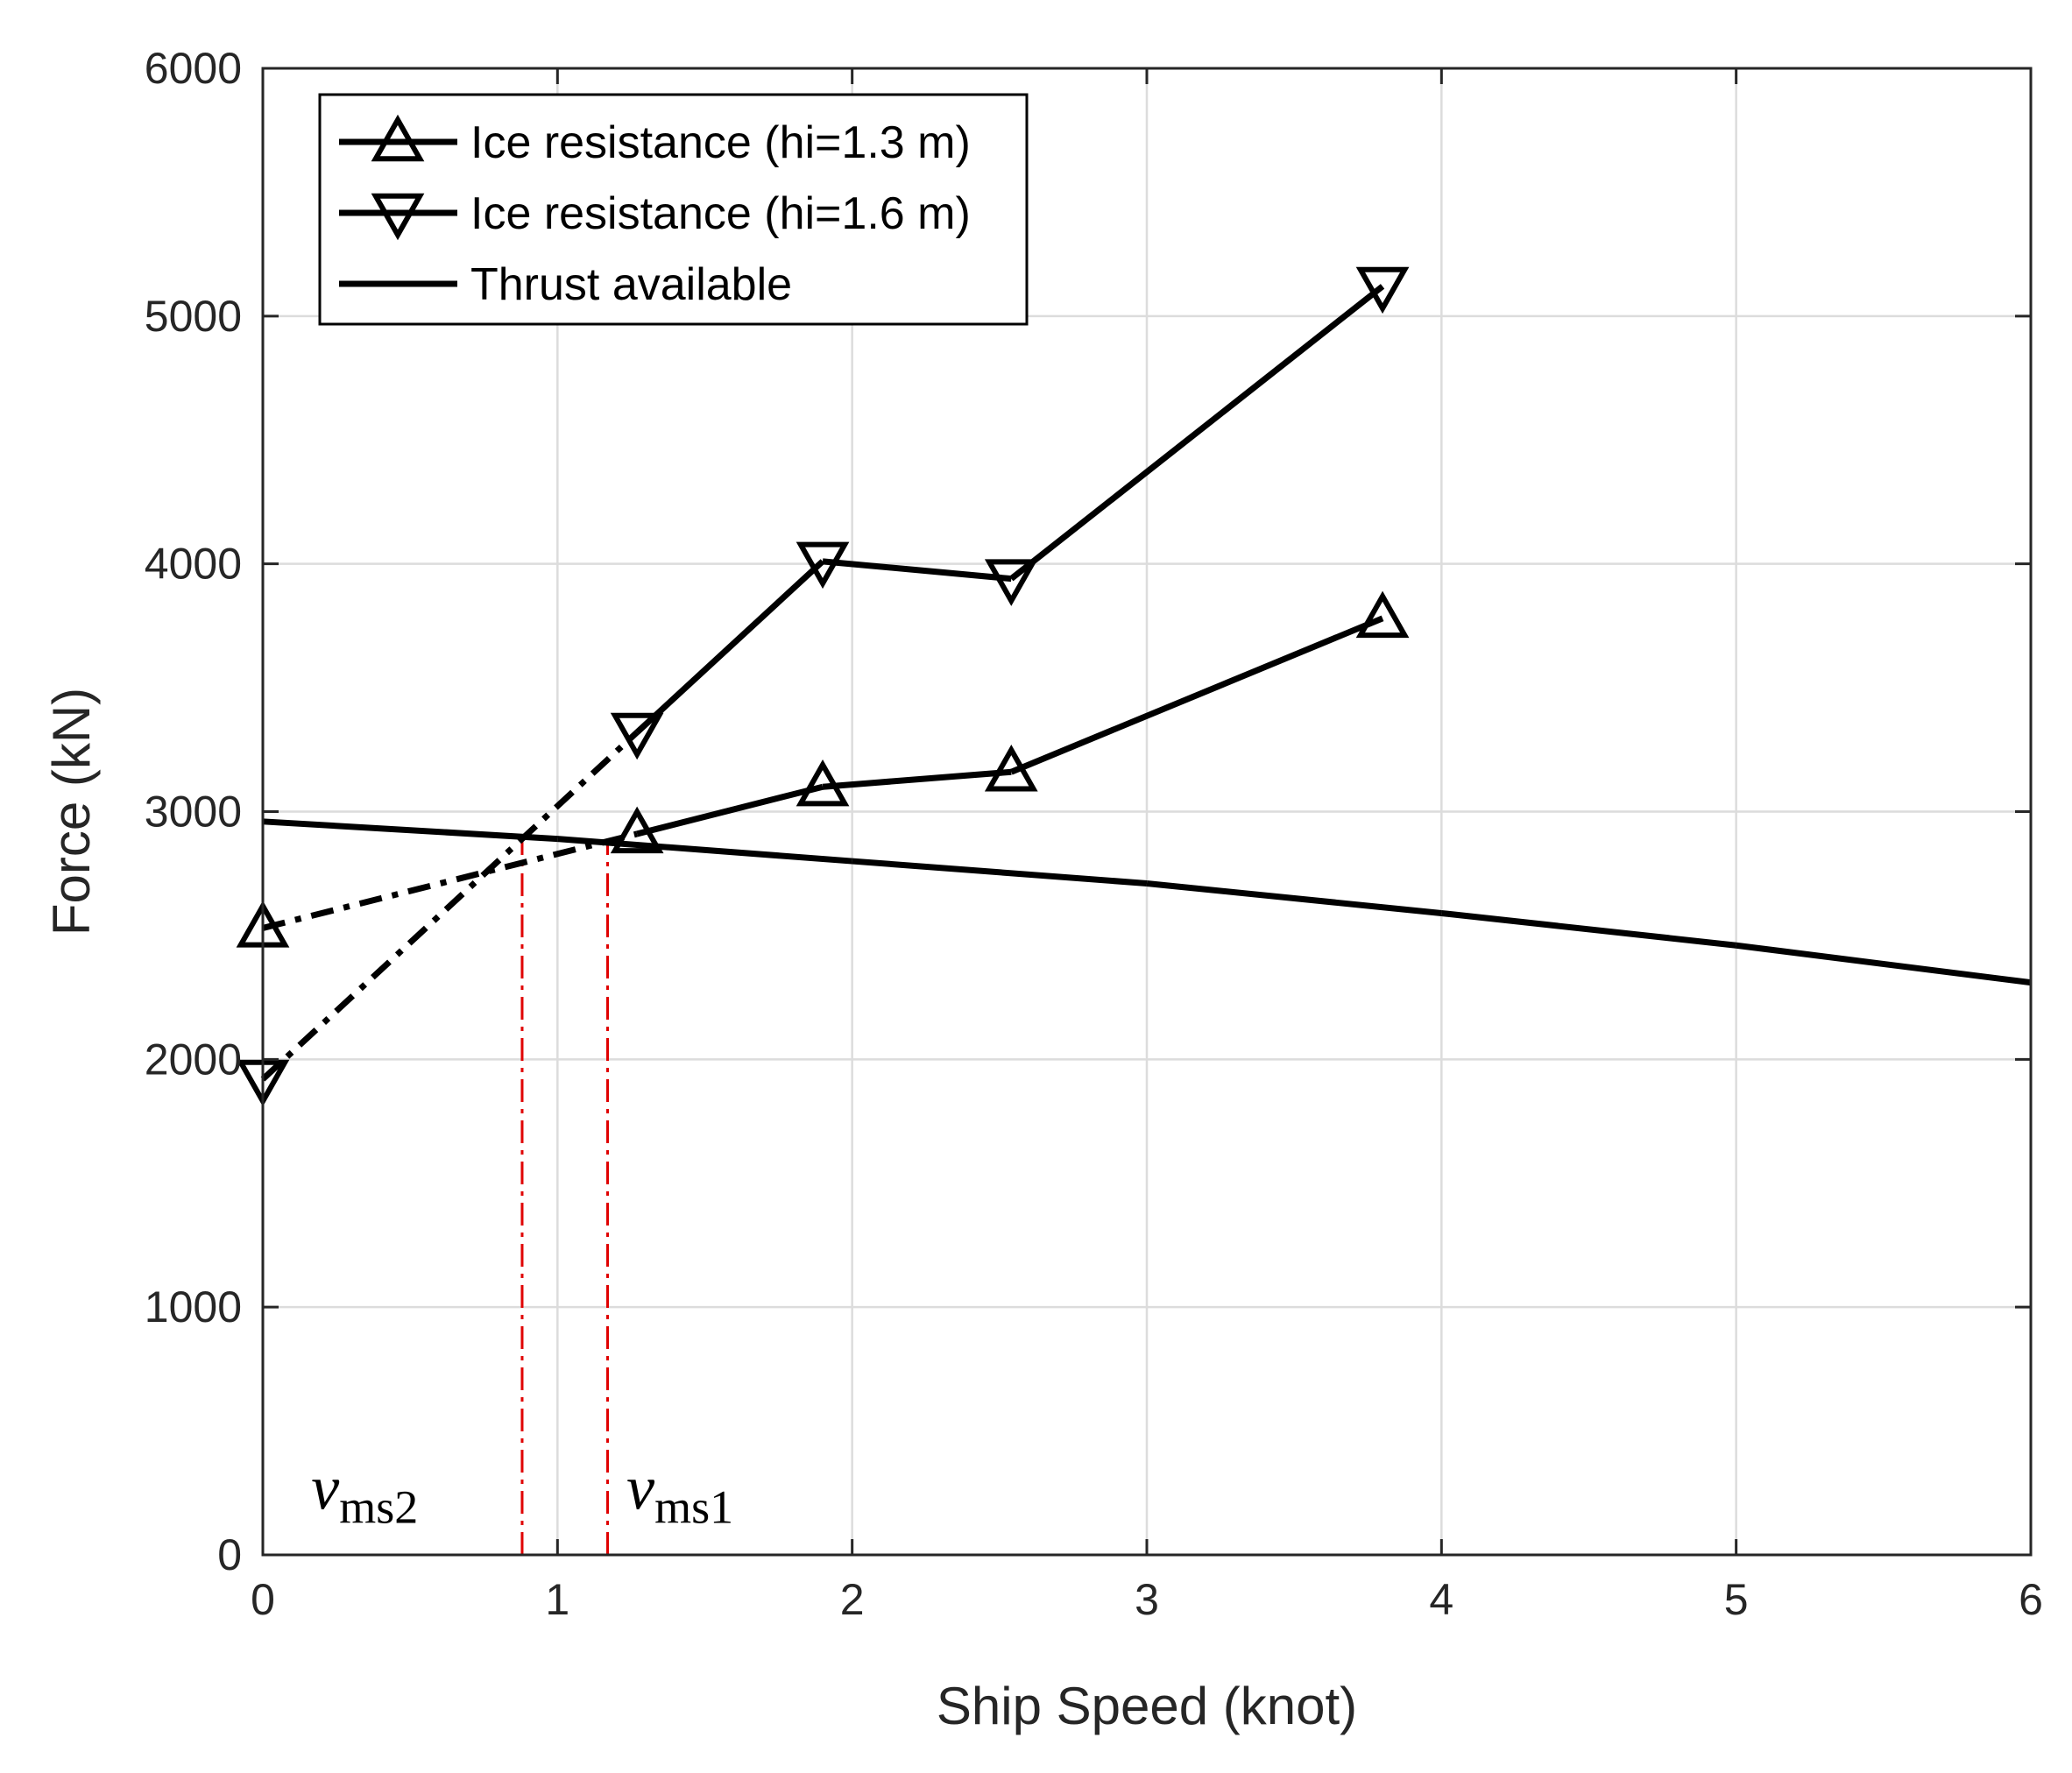 The image size is (2072, 1773). What do you see at coordinates (193, 1307) in the screenshot?
I see `y-tick-label: 1000` at bounding box center [193, 1307].